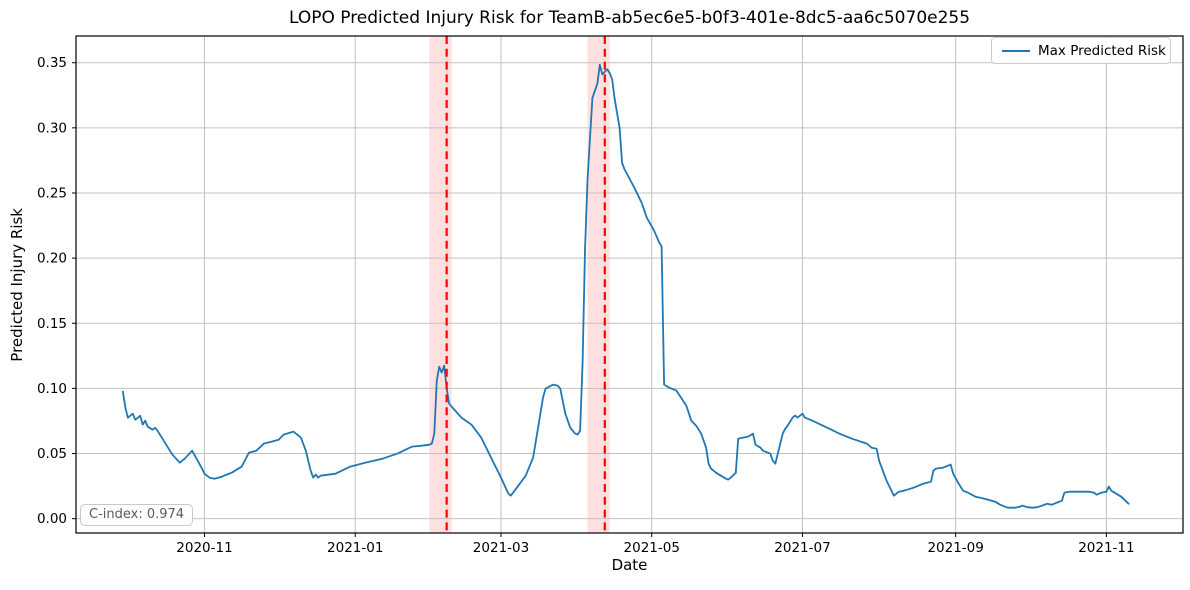 The height and width of the screenshot is (590, 1190). What do you see at coordinates (52, 389) in the screenshot?
I see `y-tick-label: 0.10` at bounding box center [52, 389].